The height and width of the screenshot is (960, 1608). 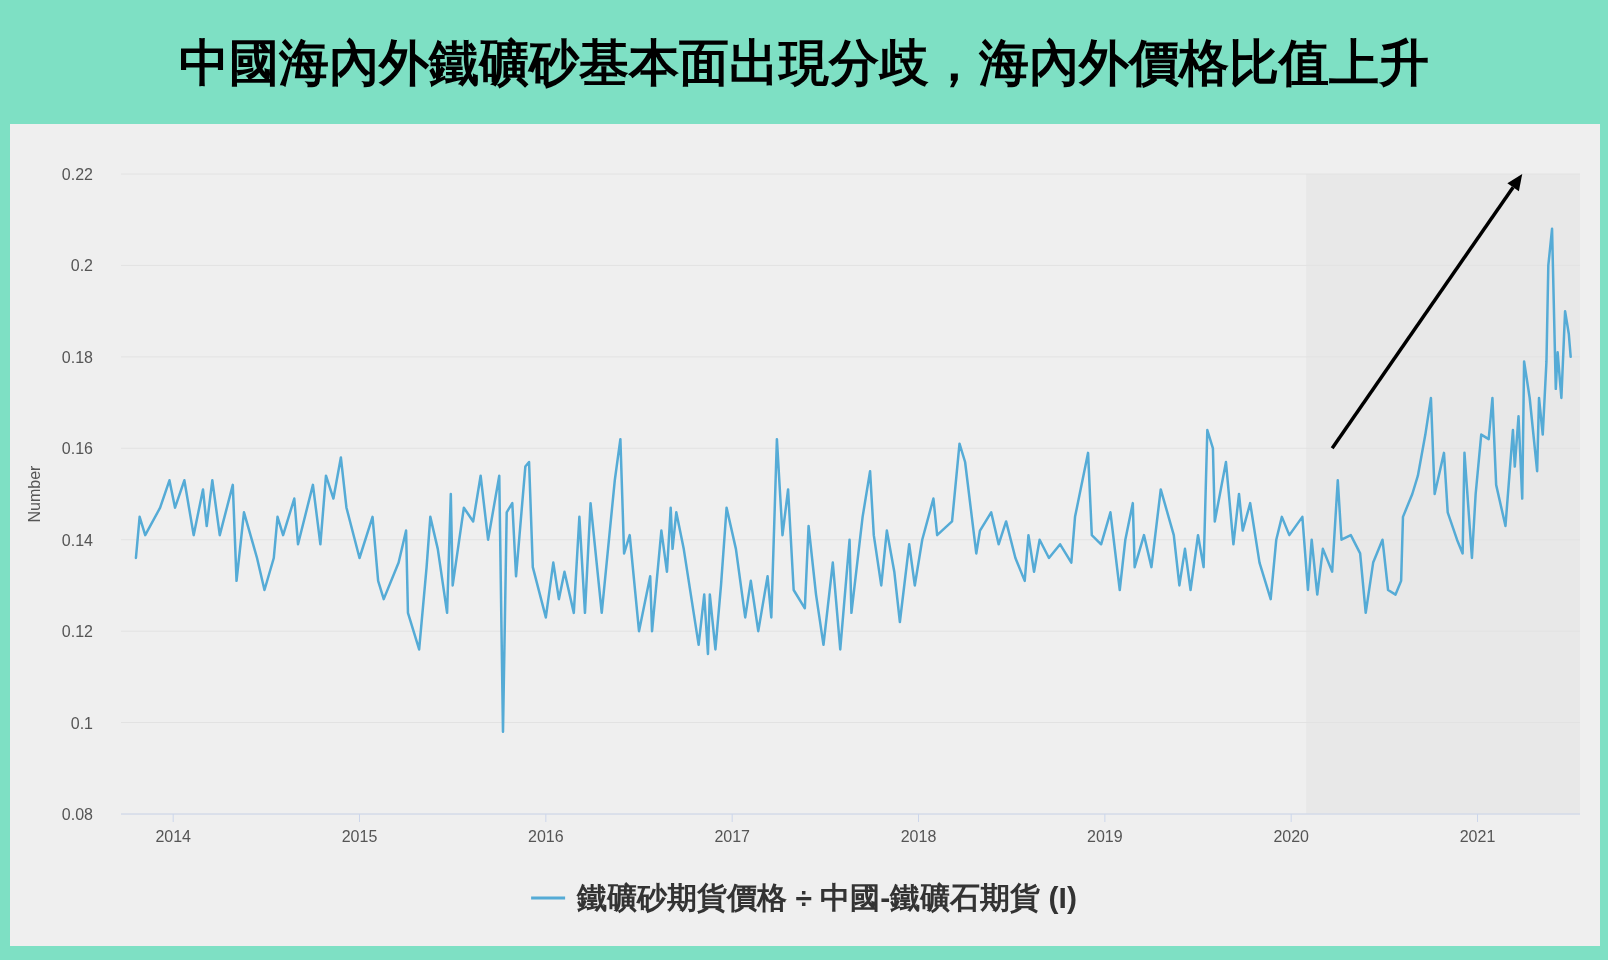 What do you see at coordinates (826, 897) in the screenshot?
I see `legend-label: 鐵礦砂期貨價格 ÷ 中國-鐵礦石期貨 (I)` at bounding box center [826, 897].